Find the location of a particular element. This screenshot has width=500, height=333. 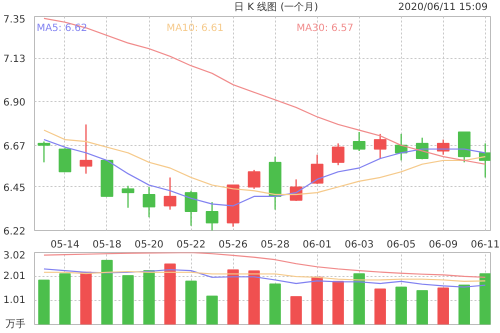

x-tick-label: 05-20 is located at coordinates (149, 245).